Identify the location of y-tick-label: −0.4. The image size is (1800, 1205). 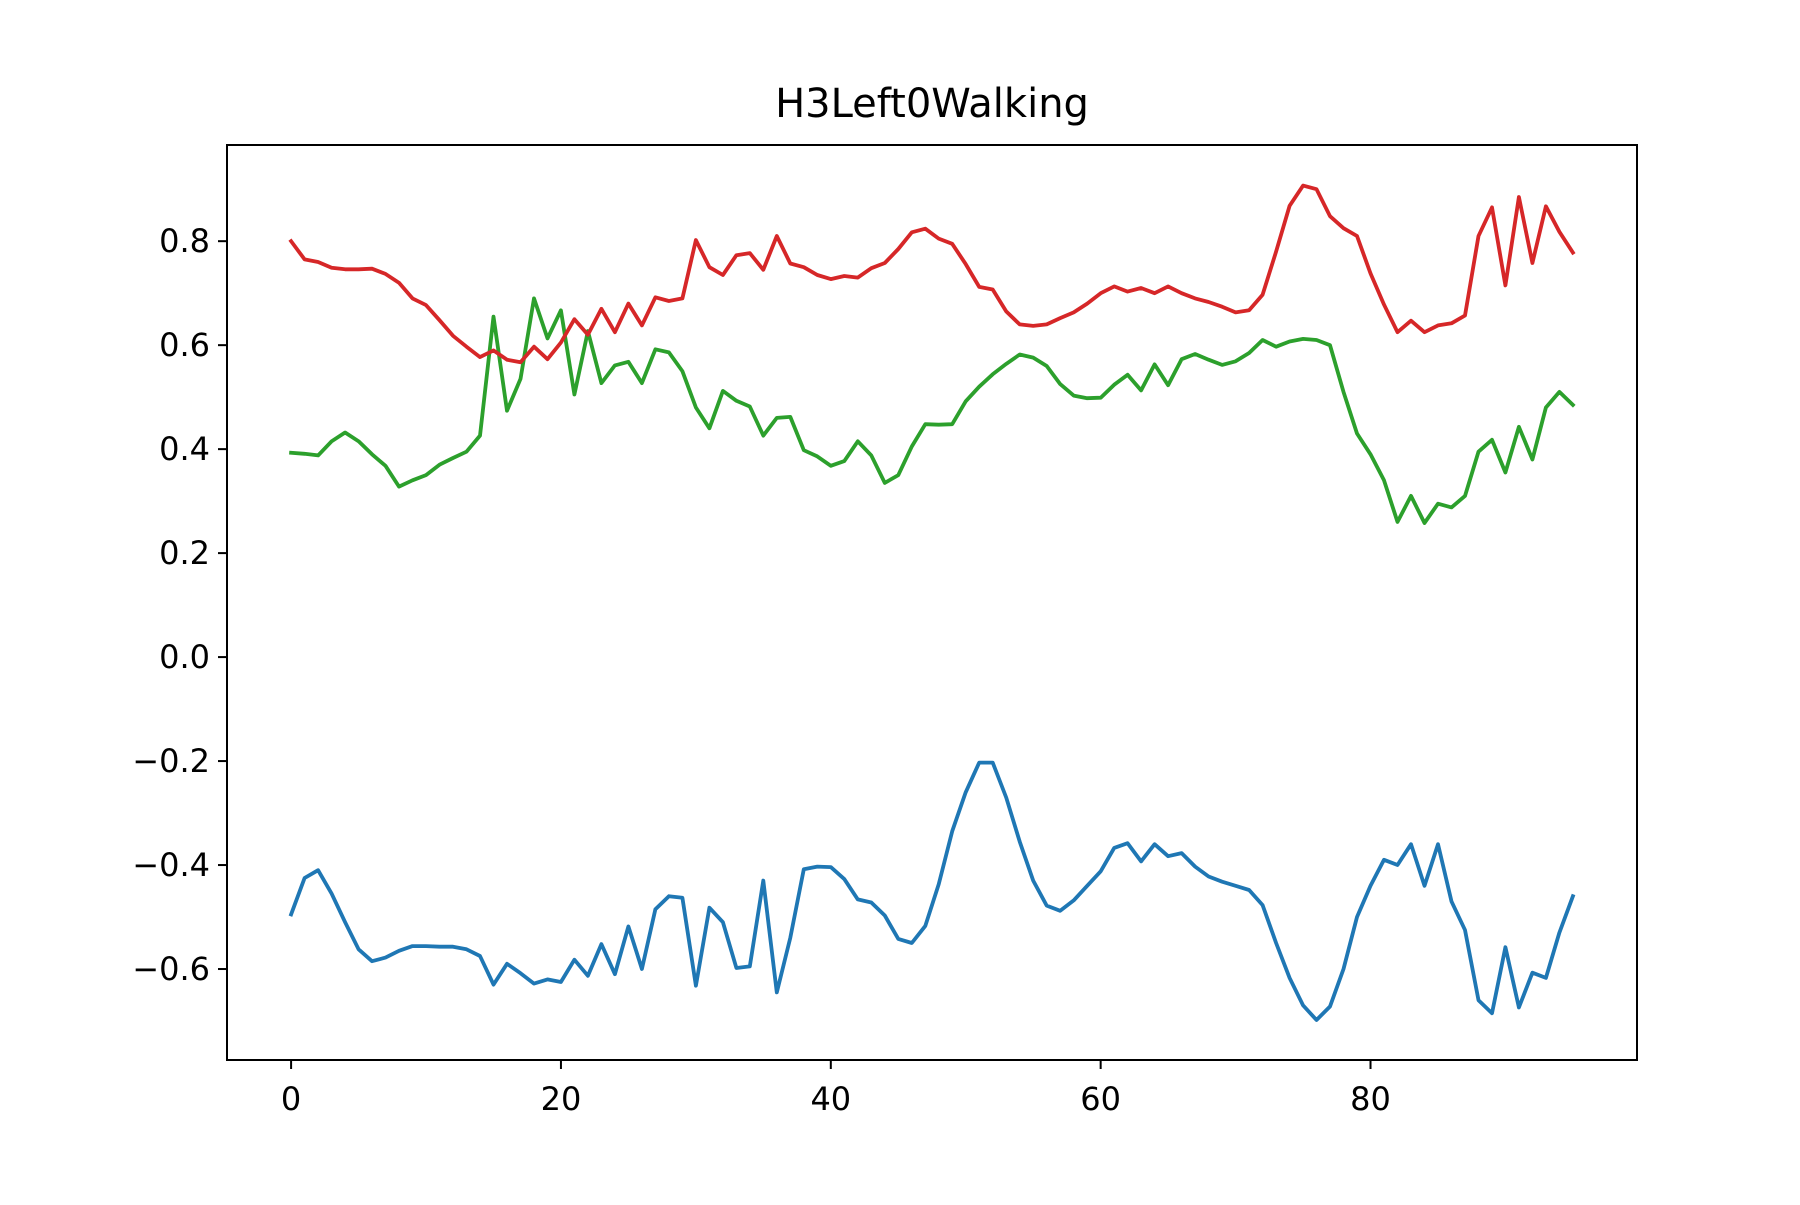
(171, 865).